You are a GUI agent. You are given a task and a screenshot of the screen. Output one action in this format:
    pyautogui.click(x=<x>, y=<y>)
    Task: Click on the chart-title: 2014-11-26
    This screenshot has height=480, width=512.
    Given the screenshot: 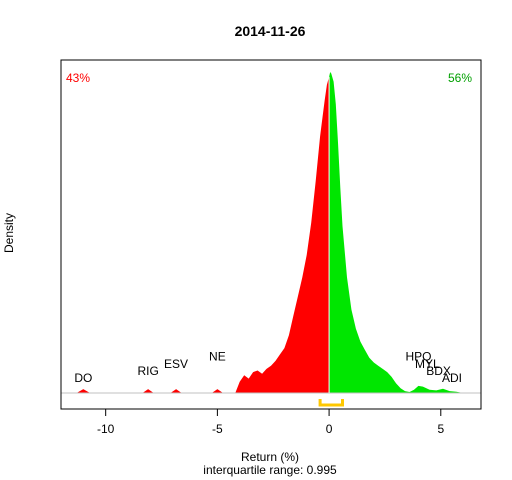 What is the action you would take?
    pyautogui.click(x=270, y=31)
    